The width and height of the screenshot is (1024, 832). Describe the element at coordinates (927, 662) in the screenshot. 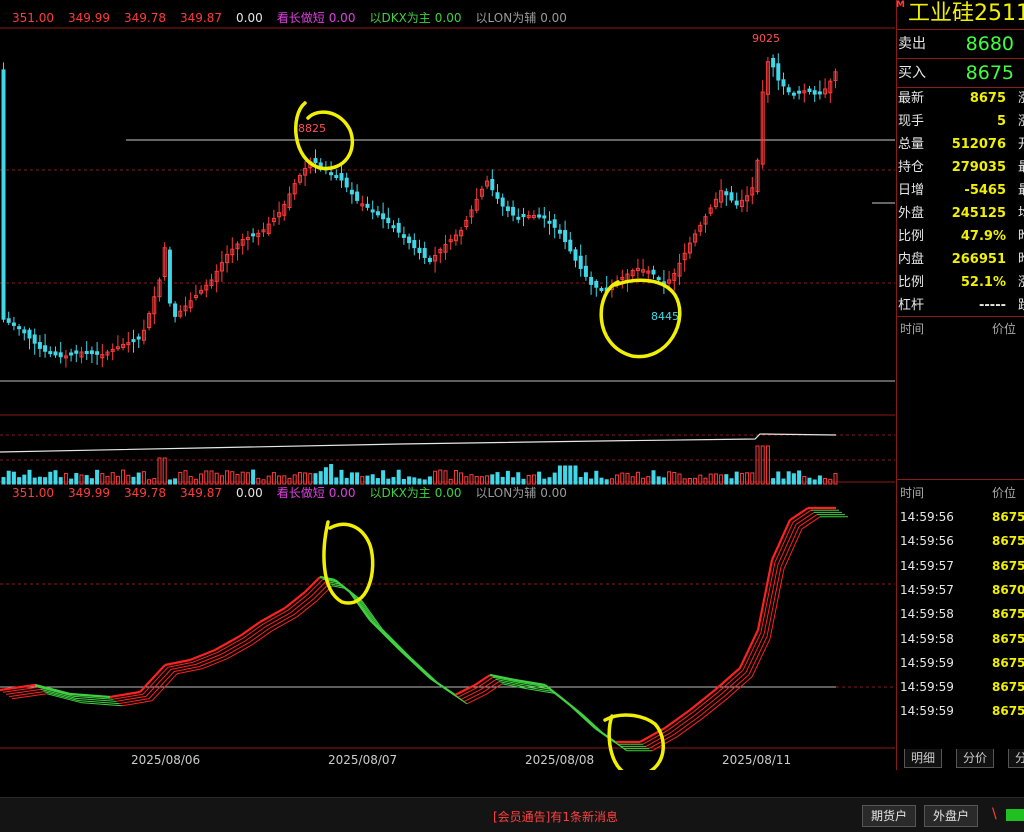

I see `tick-time: 14:59:59` at that location.